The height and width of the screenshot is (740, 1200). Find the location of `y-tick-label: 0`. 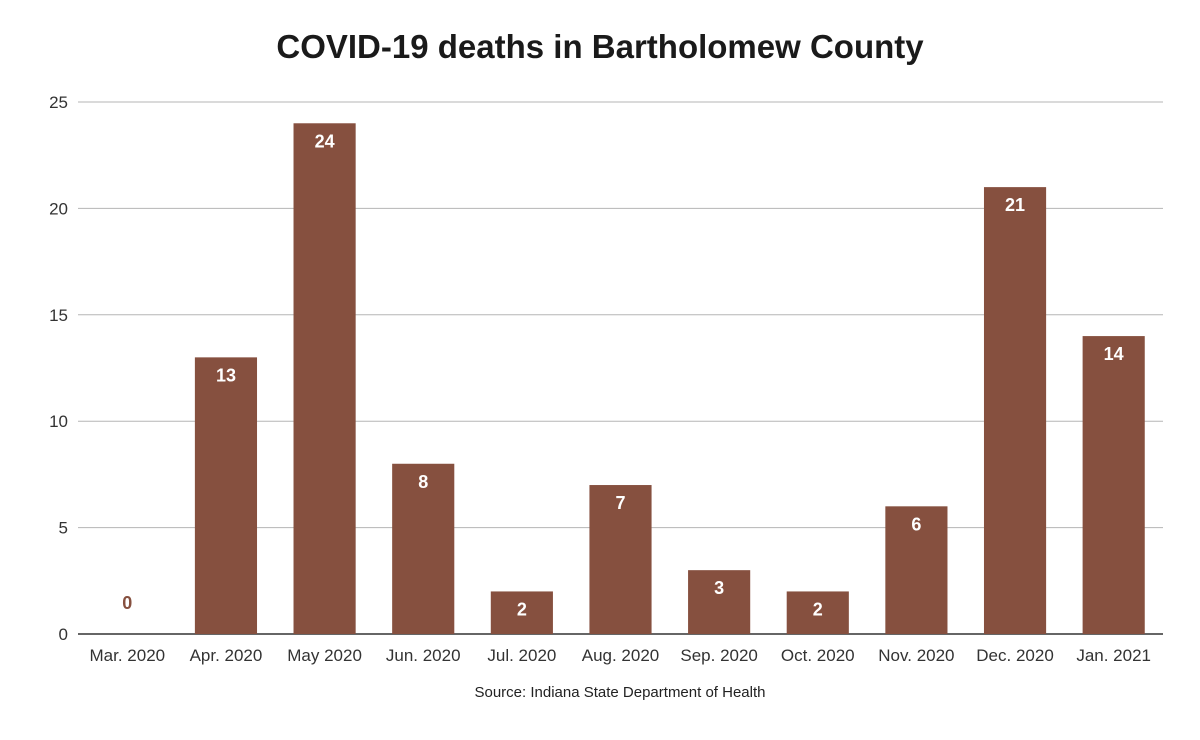

y-tick-label: 0 is located at coordinates (63, 634).